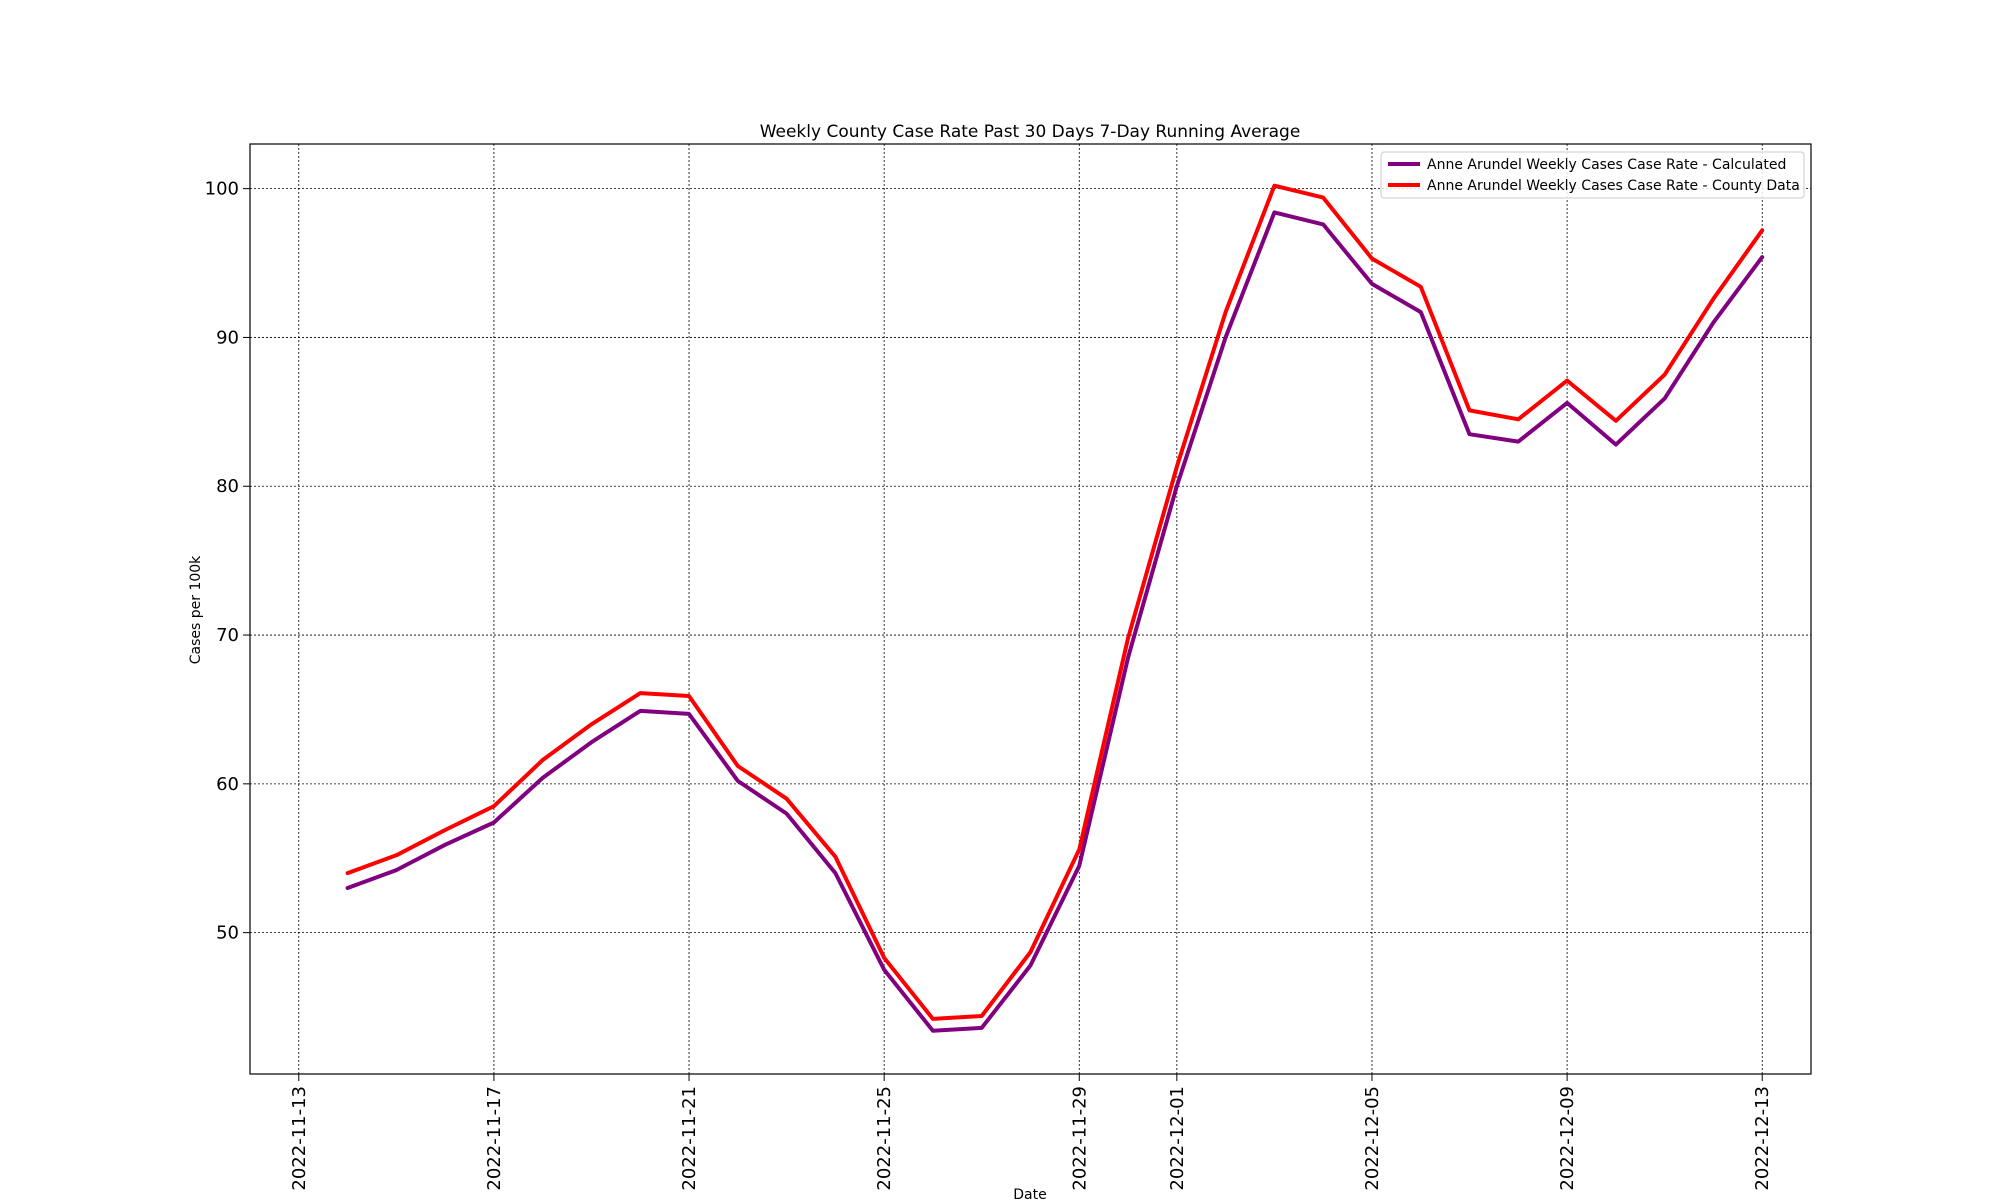 Image resolution: width=2000 pixels, height=1200 pixels. What do you see at coordinates (227, 933) in the screenshot?
I see `y-tick-label: 50` at bounding box center [227, 933].